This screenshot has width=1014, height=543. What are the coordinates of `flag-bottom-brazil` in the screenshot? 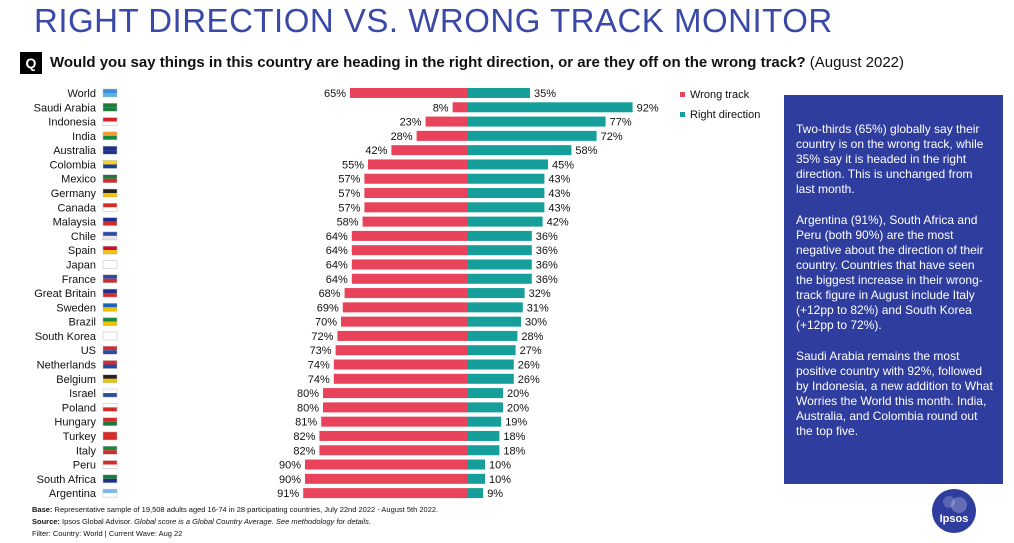 It's located at (110, 323).